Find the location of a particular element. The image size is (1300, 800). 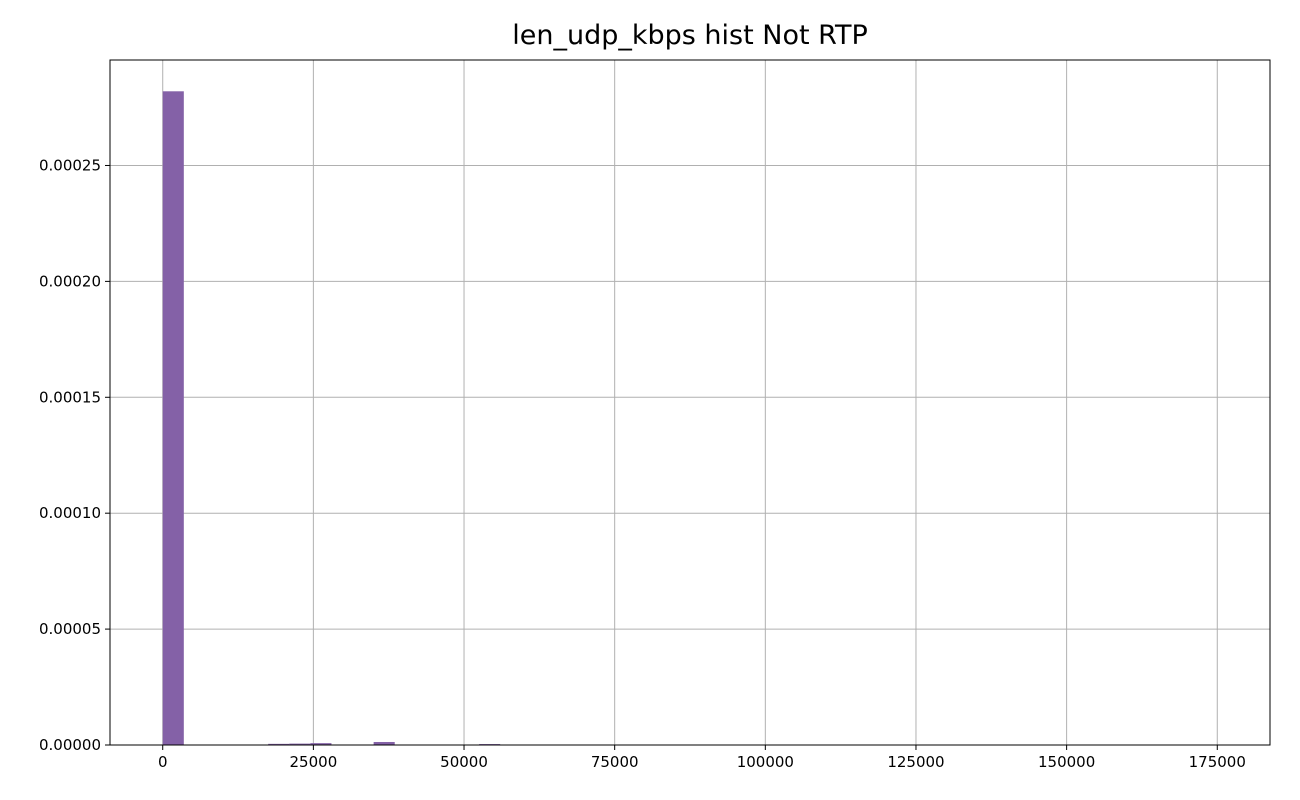

x-tick-label: 150000 is located at coordinates (1066, 762).